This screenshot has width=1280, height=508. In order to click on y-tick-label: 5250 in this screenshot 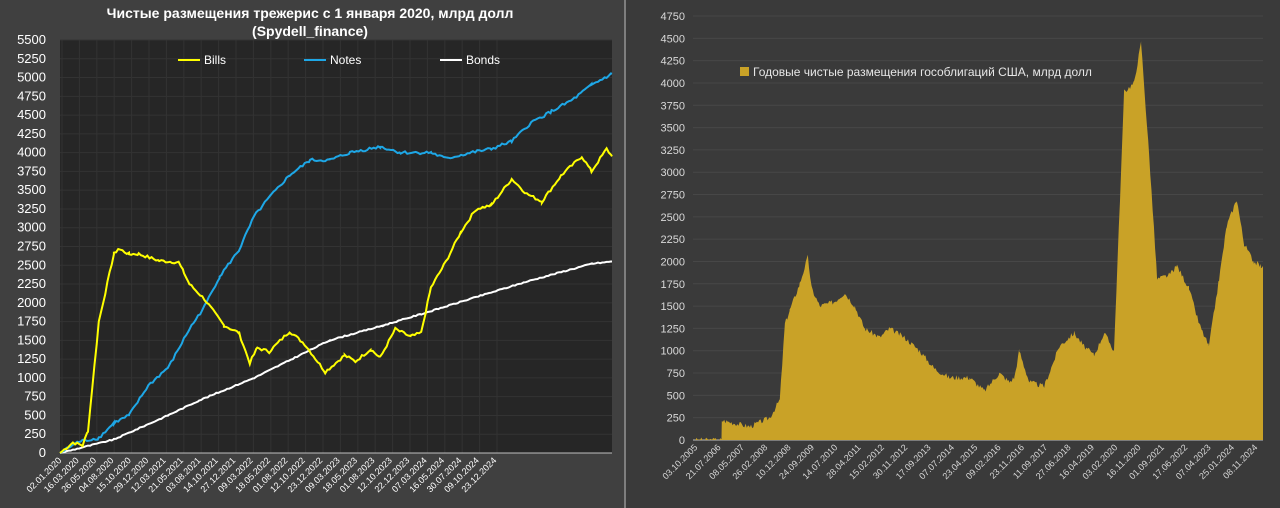, I will do `click(31, 58)`.